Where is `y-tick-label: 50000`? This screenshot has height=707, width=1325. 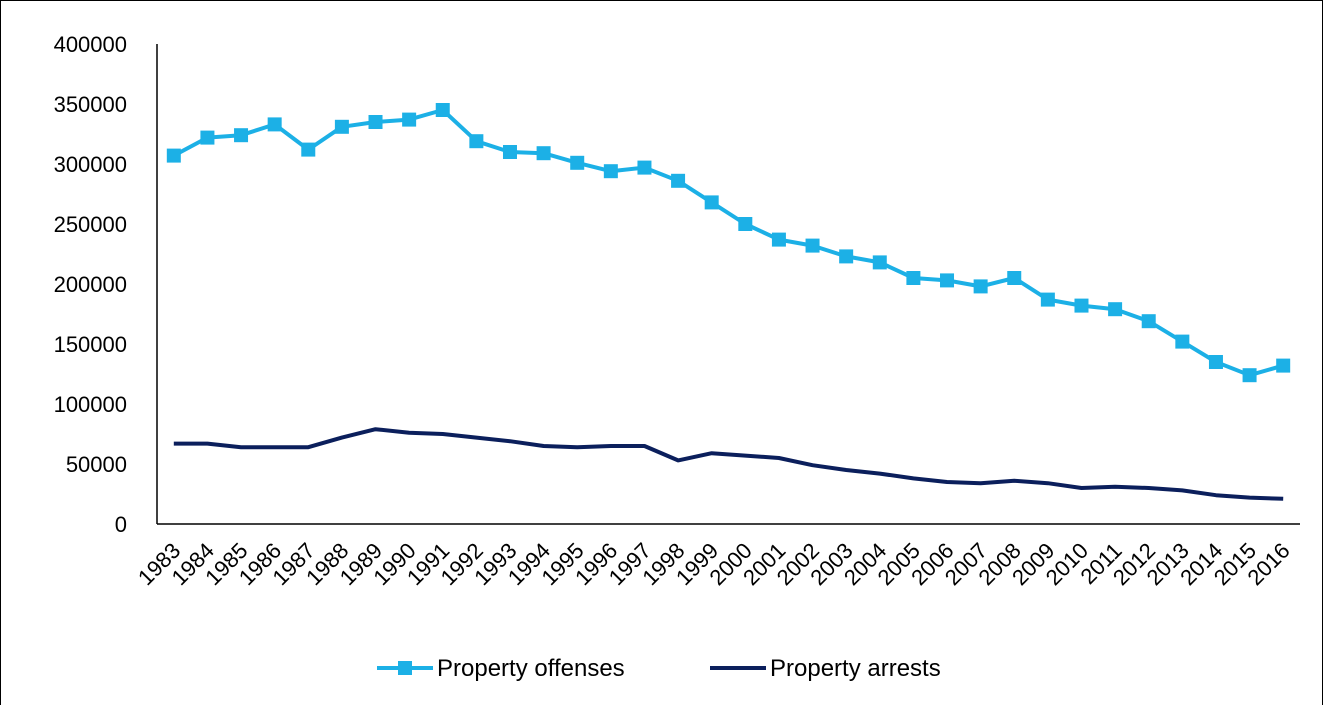 y-tick-label: 50000 is located at coordinates (96, 464).